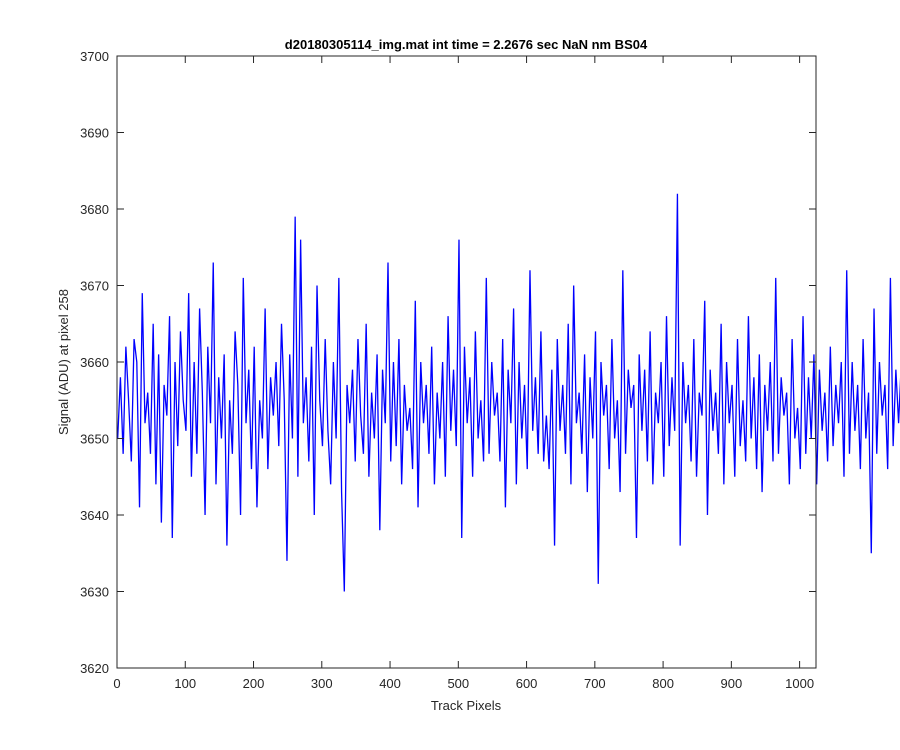 The width and height of the screenshot is (900, 750). What do you see at coordinates (663, 683) in the screenshot?
I see `x-tick-label-800: 800` at bounding box center [663, 683].